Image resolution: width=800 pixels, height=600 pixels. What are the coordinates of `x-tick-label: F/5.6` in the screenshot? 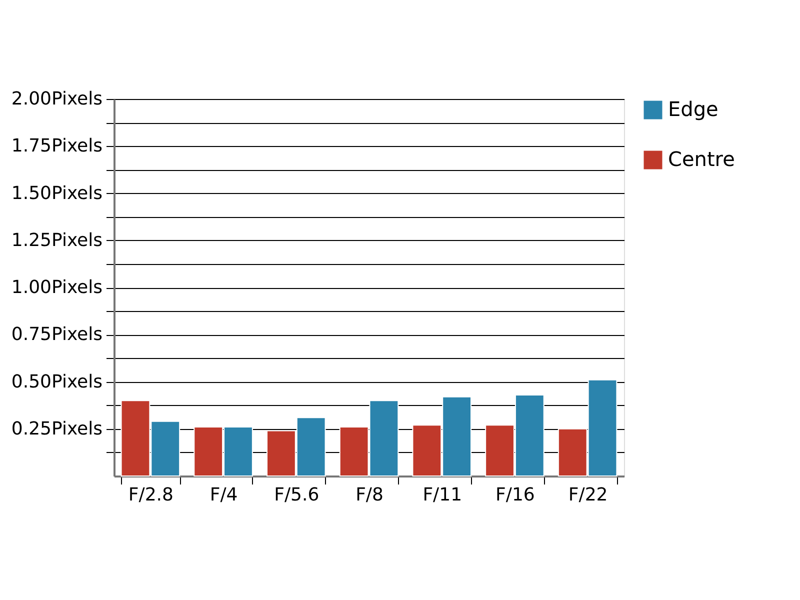 It's located at (297, 495).